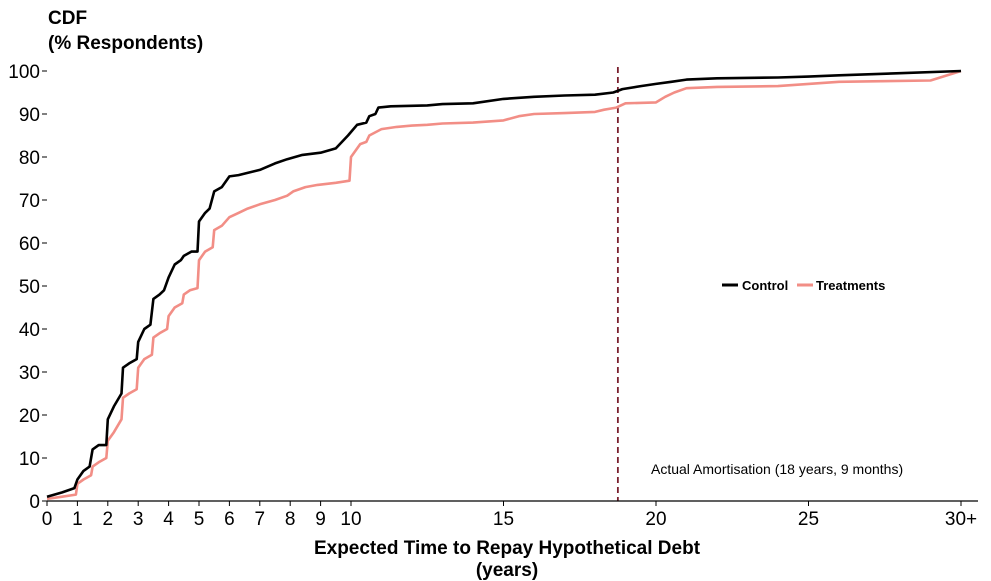 Image resolution: width=991 pixels, height=581 pixels. I want to click on legend: Control Treatments, so click(803, 285).